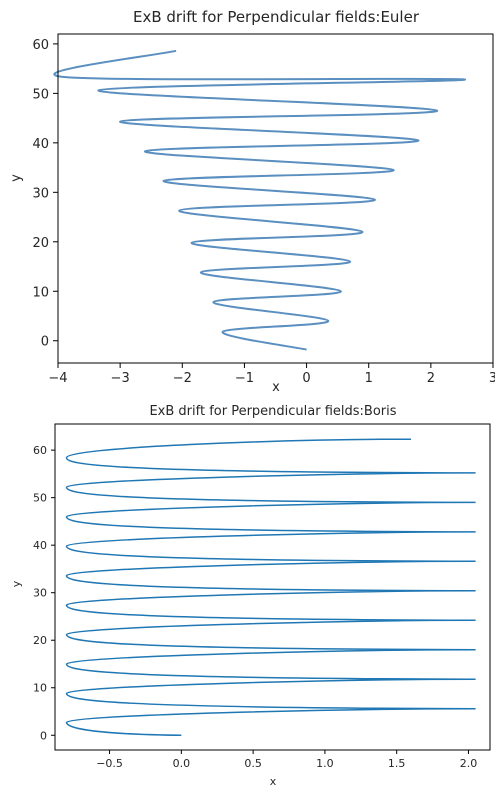 The height and width of the screenshot is (791, 495). I want to click on chart-title: ExB drift for Perpendicular fields:Boris, so click(272, 411).